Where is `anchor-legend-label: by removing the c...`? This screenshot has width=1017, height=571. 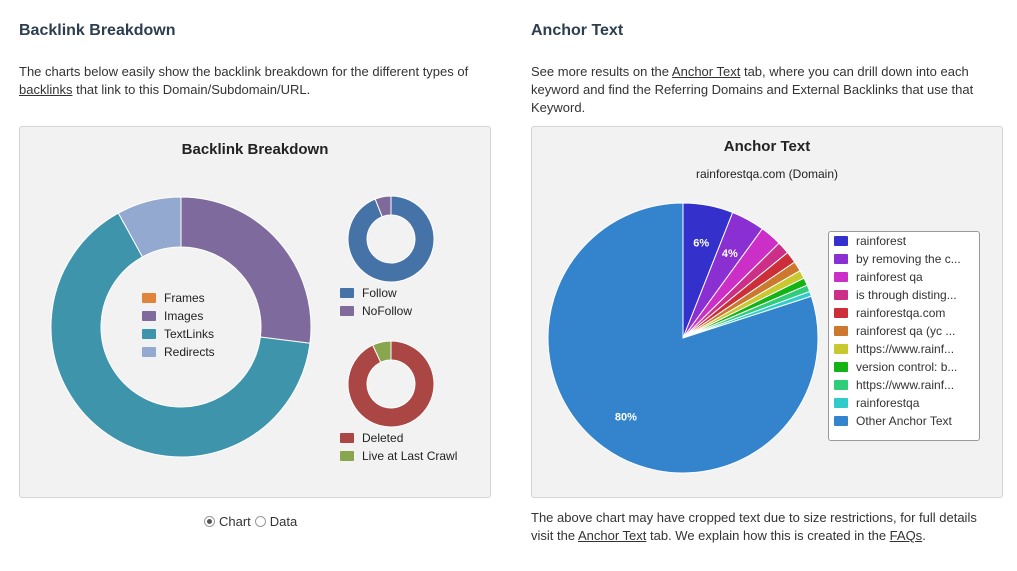 anchor-legend-label: by removing the c... is located at coordinates (908, 259).